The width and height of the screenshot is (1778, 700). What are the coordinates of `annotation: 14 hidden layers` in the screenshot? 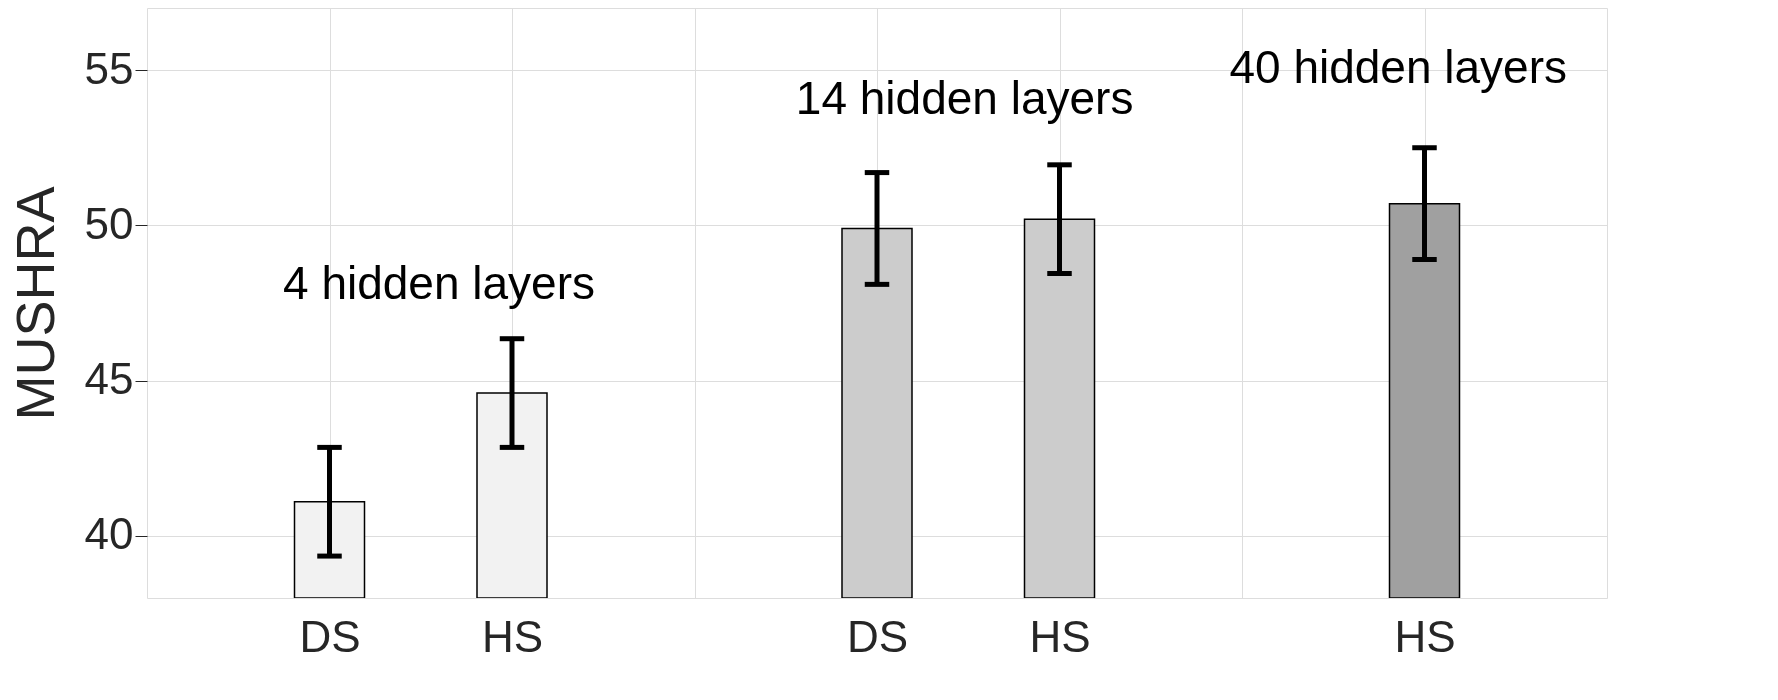 It's located at (964, 98).